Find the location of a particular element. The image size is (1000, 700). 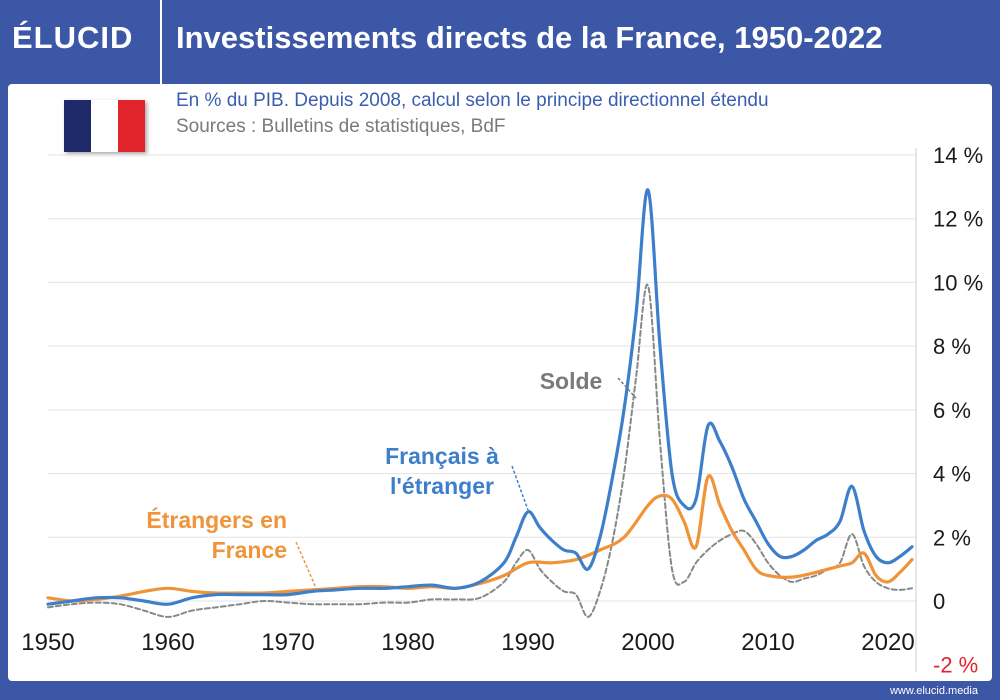

label-etrangers-leader is located at coordinates (306, 565).